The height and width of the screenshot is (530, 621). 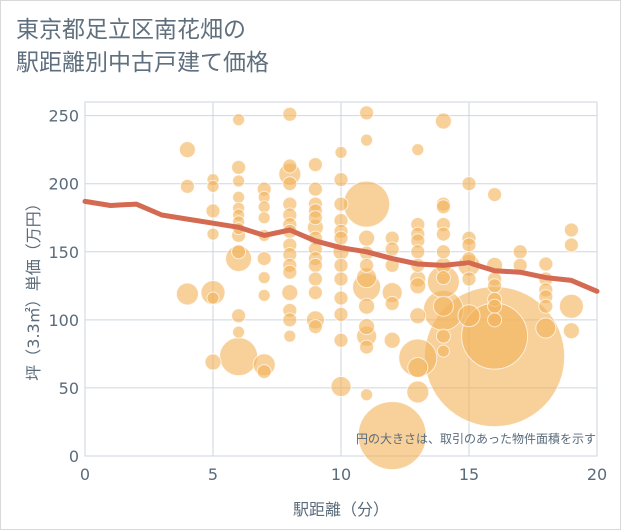 I want to click on y-axis-title: 坪（3.3㎡）単価（万円）, so click(x=33, y=287).